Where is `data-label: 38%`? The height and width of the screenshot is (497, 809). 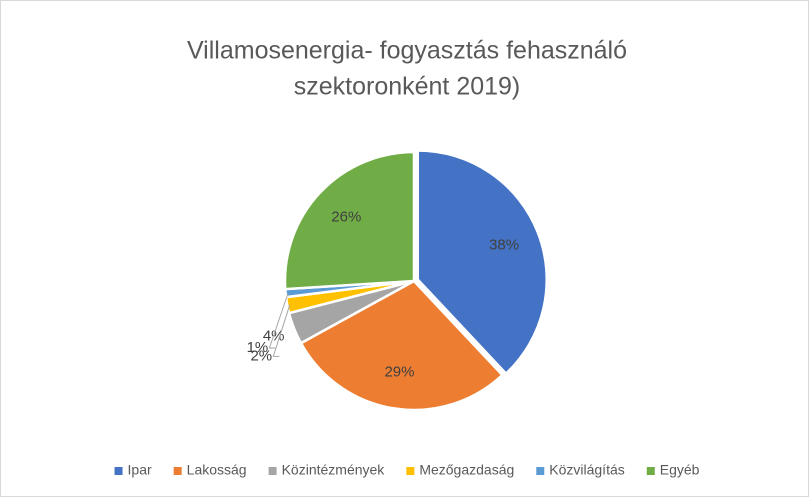
data-label: 38% is located at coordinates (504, 244).